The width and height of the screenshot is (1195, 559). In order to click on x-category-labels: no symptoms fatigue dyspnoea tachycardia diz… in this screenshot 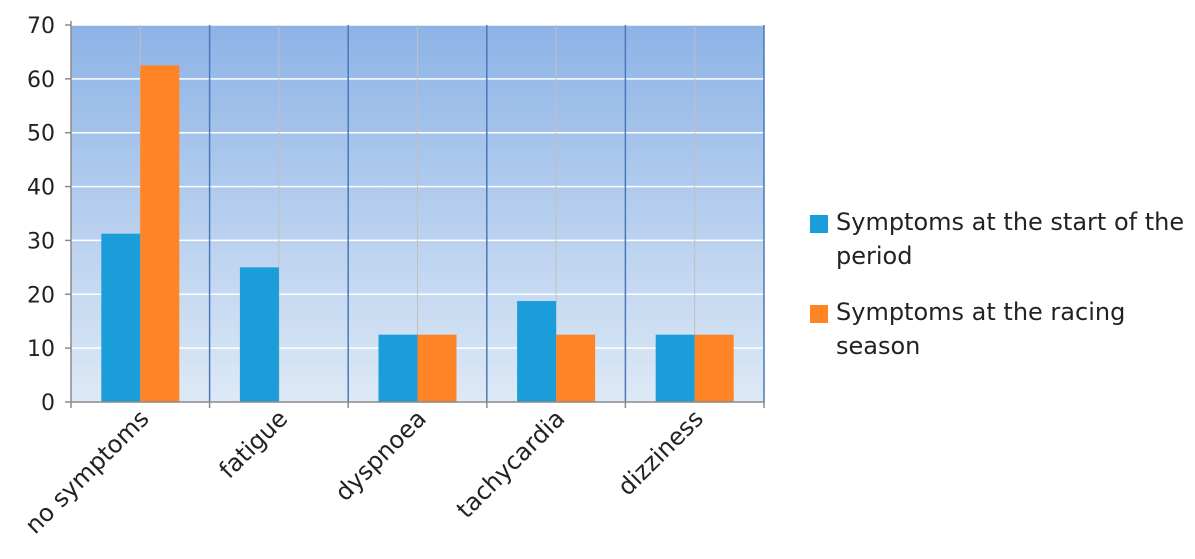, I will do `click(364, 471)`.